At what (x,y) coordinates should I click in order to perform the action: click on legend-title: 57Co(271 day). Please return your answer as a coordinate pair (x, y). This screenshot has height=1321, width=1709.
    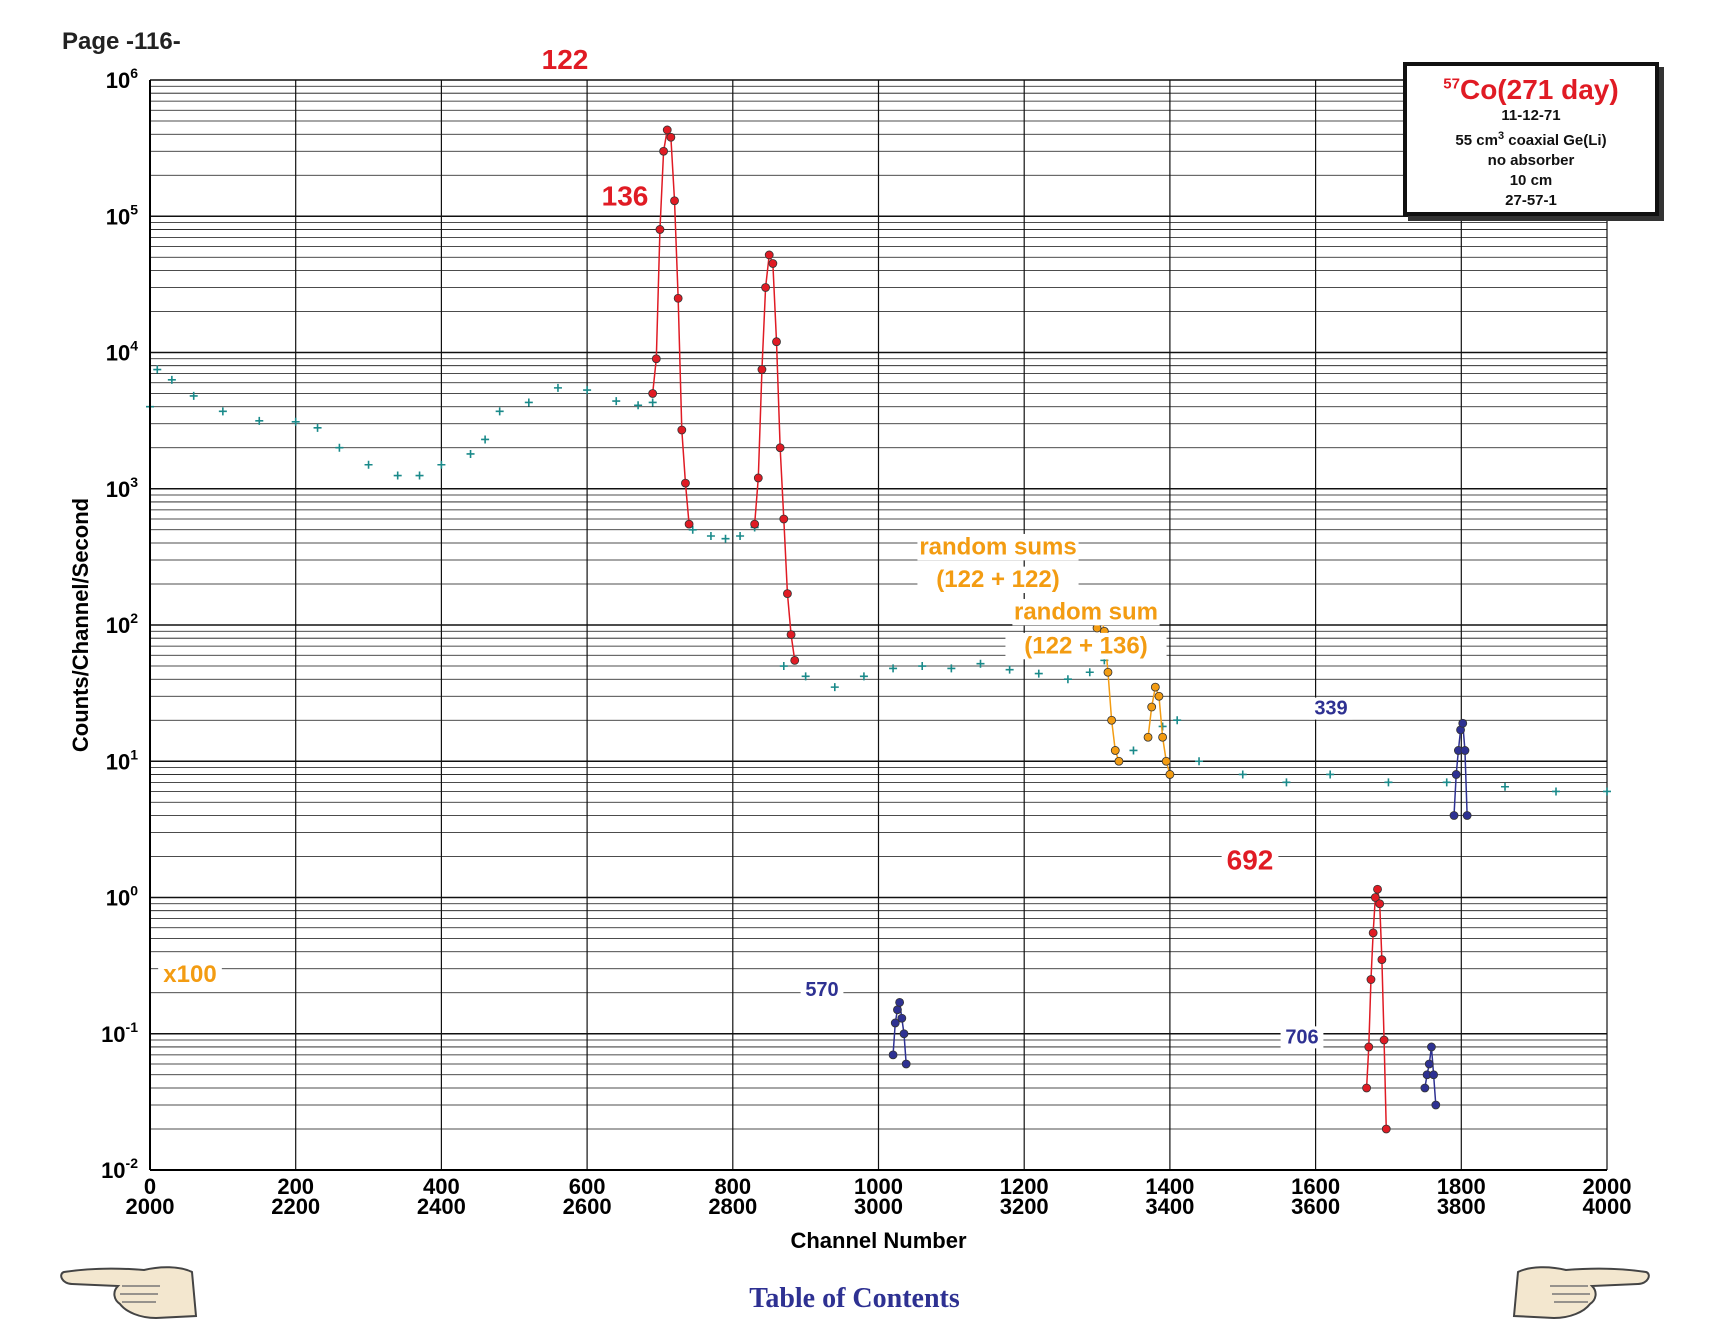
    Looking at the image, I should click on (1531, 90).